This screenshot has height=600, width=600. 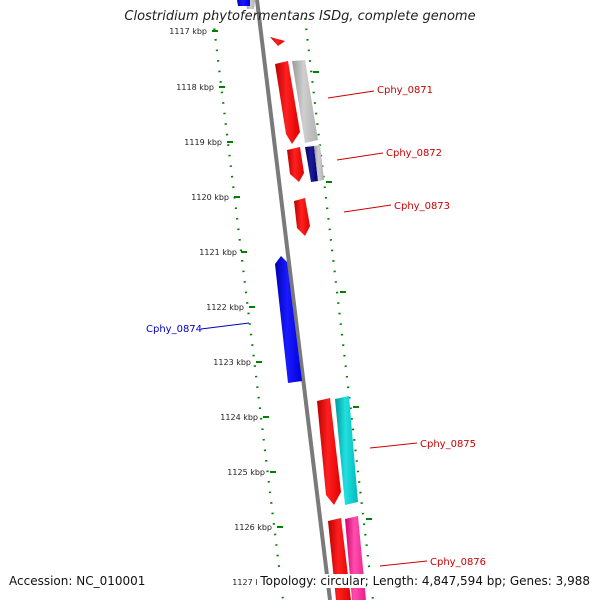 I want to click on tick-label: 1124 kbp, so click(x=239, y=417).